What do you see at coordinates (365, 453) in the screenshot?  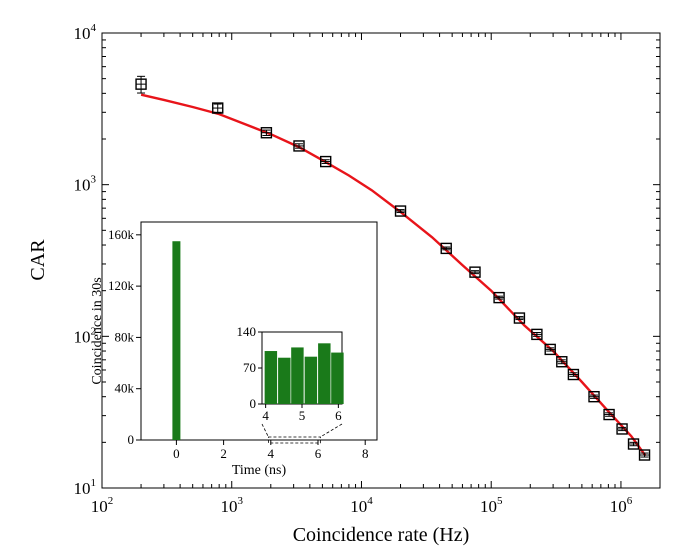 I see `inset-x-tick-label: 8` at bounding box center [365, 453].